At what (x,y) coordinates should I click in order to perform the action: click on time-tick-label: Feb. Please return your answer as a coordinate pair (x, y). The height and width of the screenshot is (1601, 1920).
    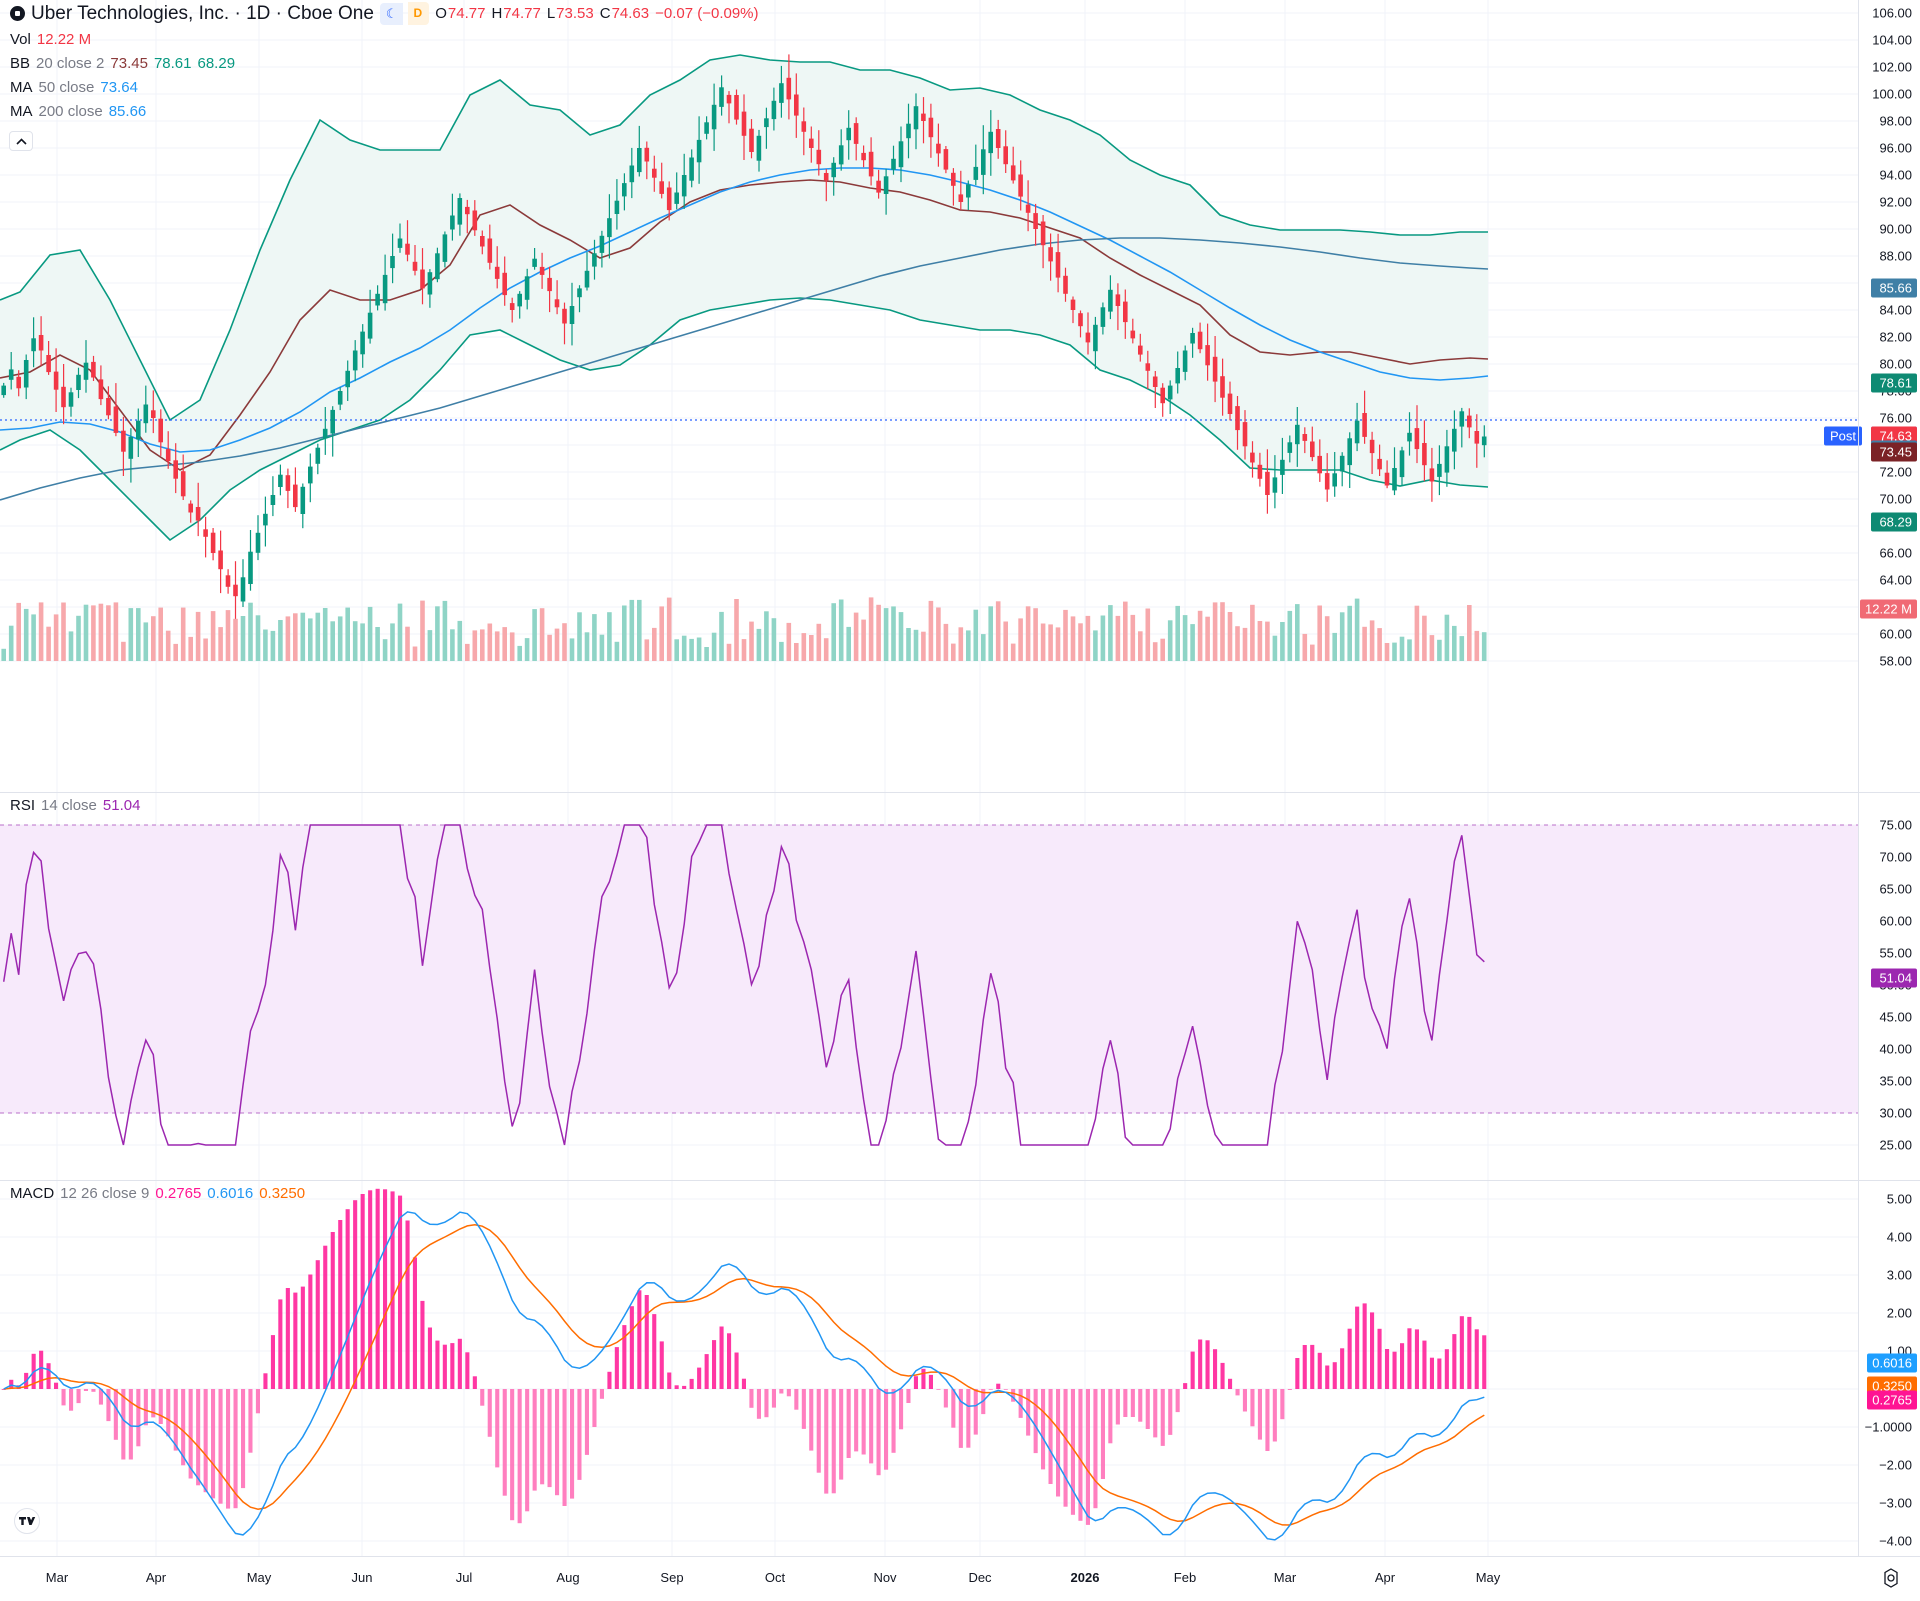
    Looking at the image, I should click on (1185, 1577).